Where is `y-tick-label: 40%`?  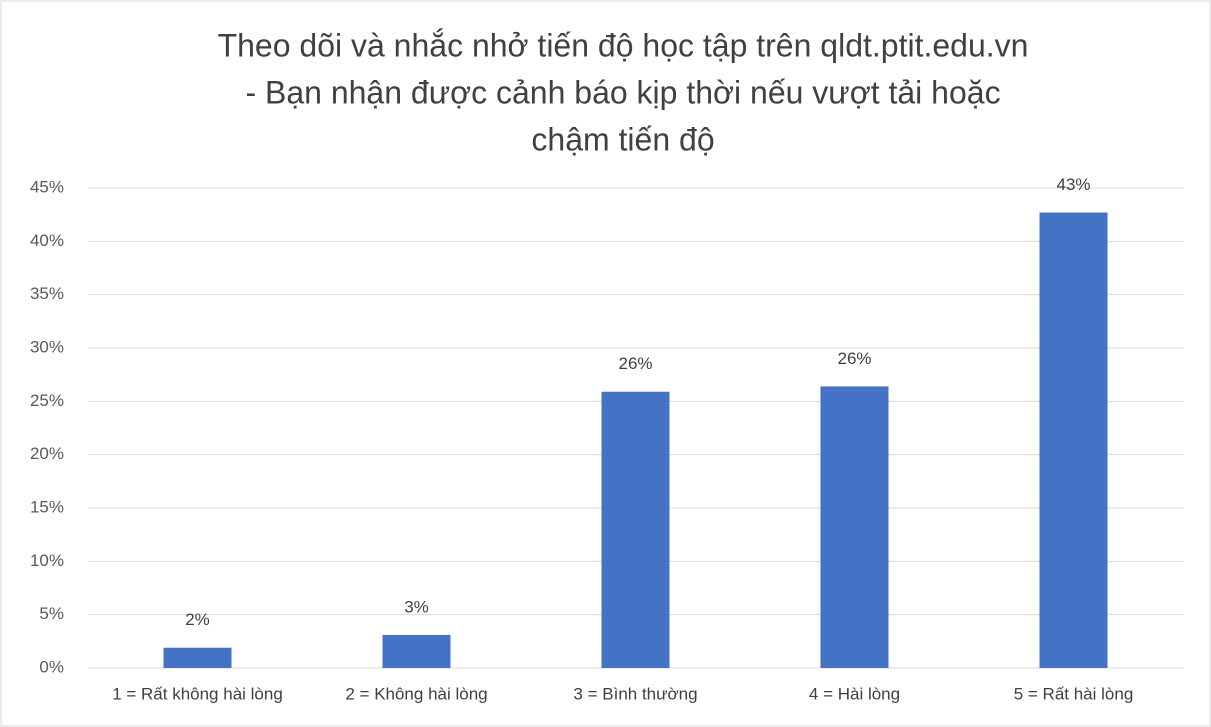 y-tick-label: 40% is located at coordinates (47, 240).